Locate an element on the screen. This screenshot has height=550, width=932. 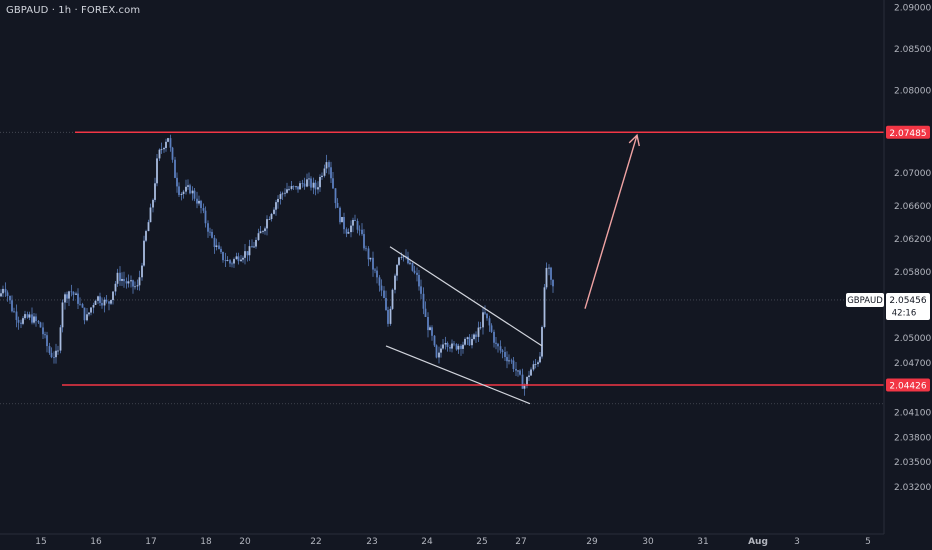
time-tick-label: 30 is located at coordinates (648, 542).